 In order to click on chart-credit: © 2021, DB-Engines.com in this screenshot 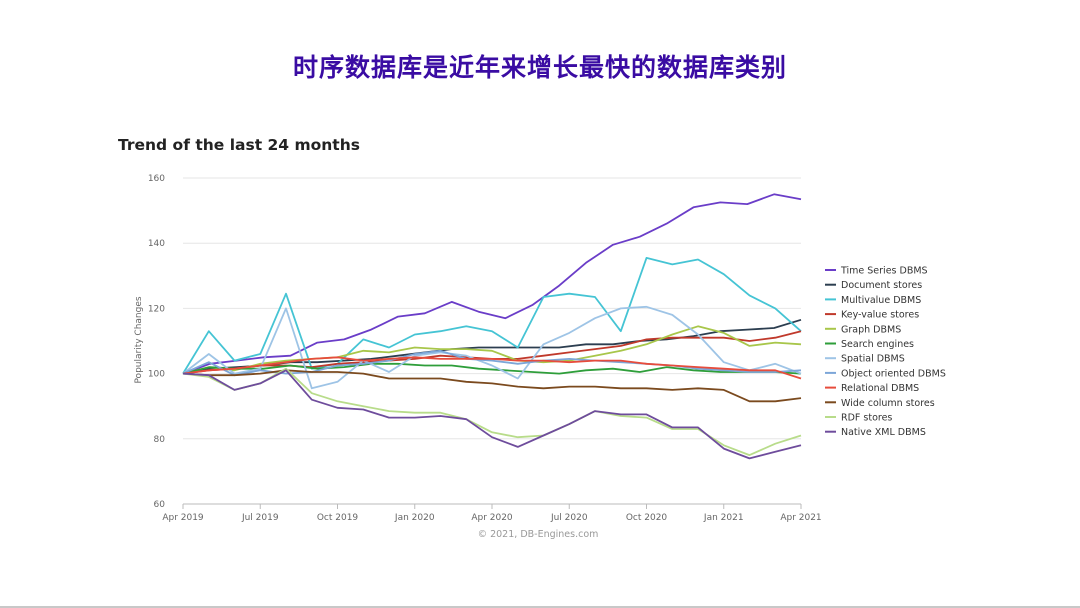, I will do `click(538, 534)`.